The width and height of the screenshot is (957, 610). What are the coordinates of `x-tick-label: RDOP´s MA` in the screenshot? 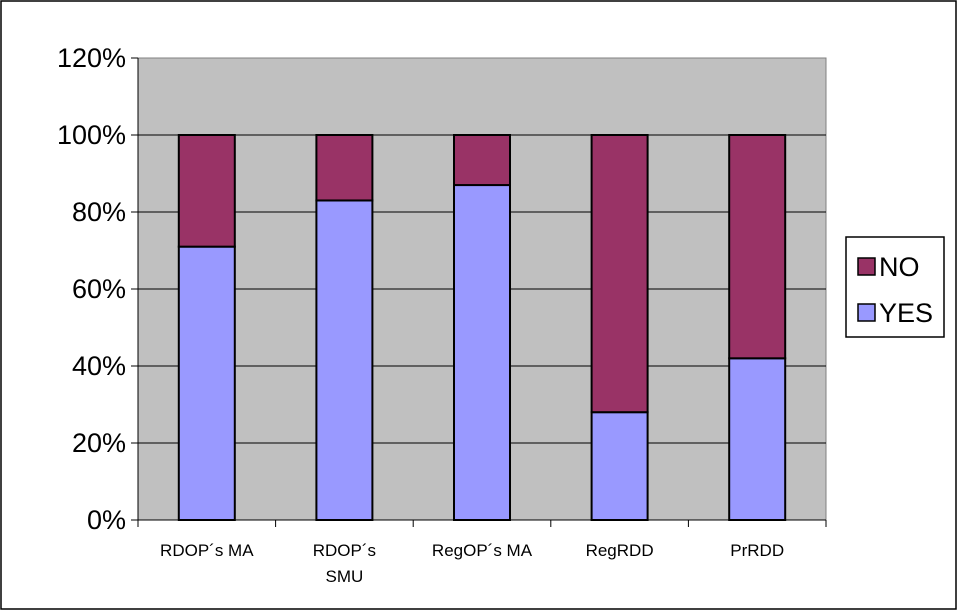 It's located at (207, 550).